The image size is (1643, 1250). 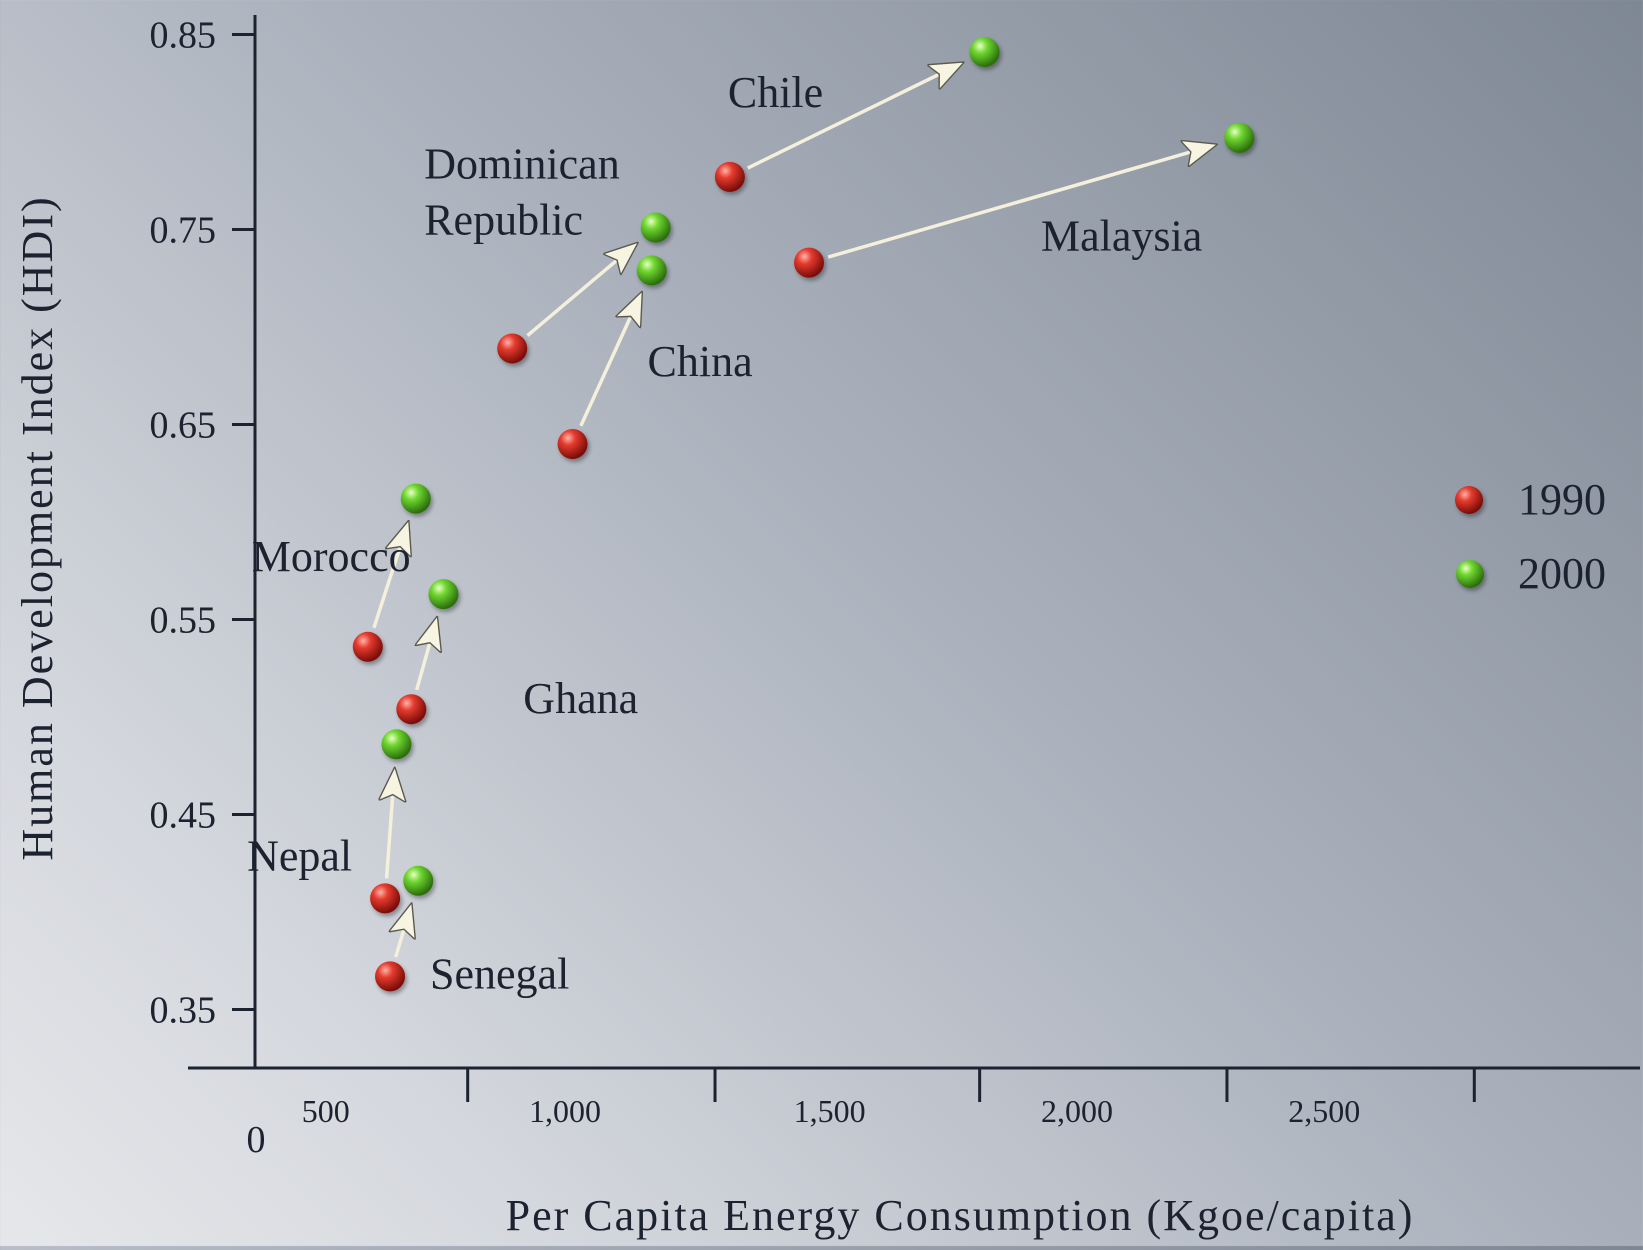 I want to click on country-label-line: Ghana, so click(x=580, y=698).